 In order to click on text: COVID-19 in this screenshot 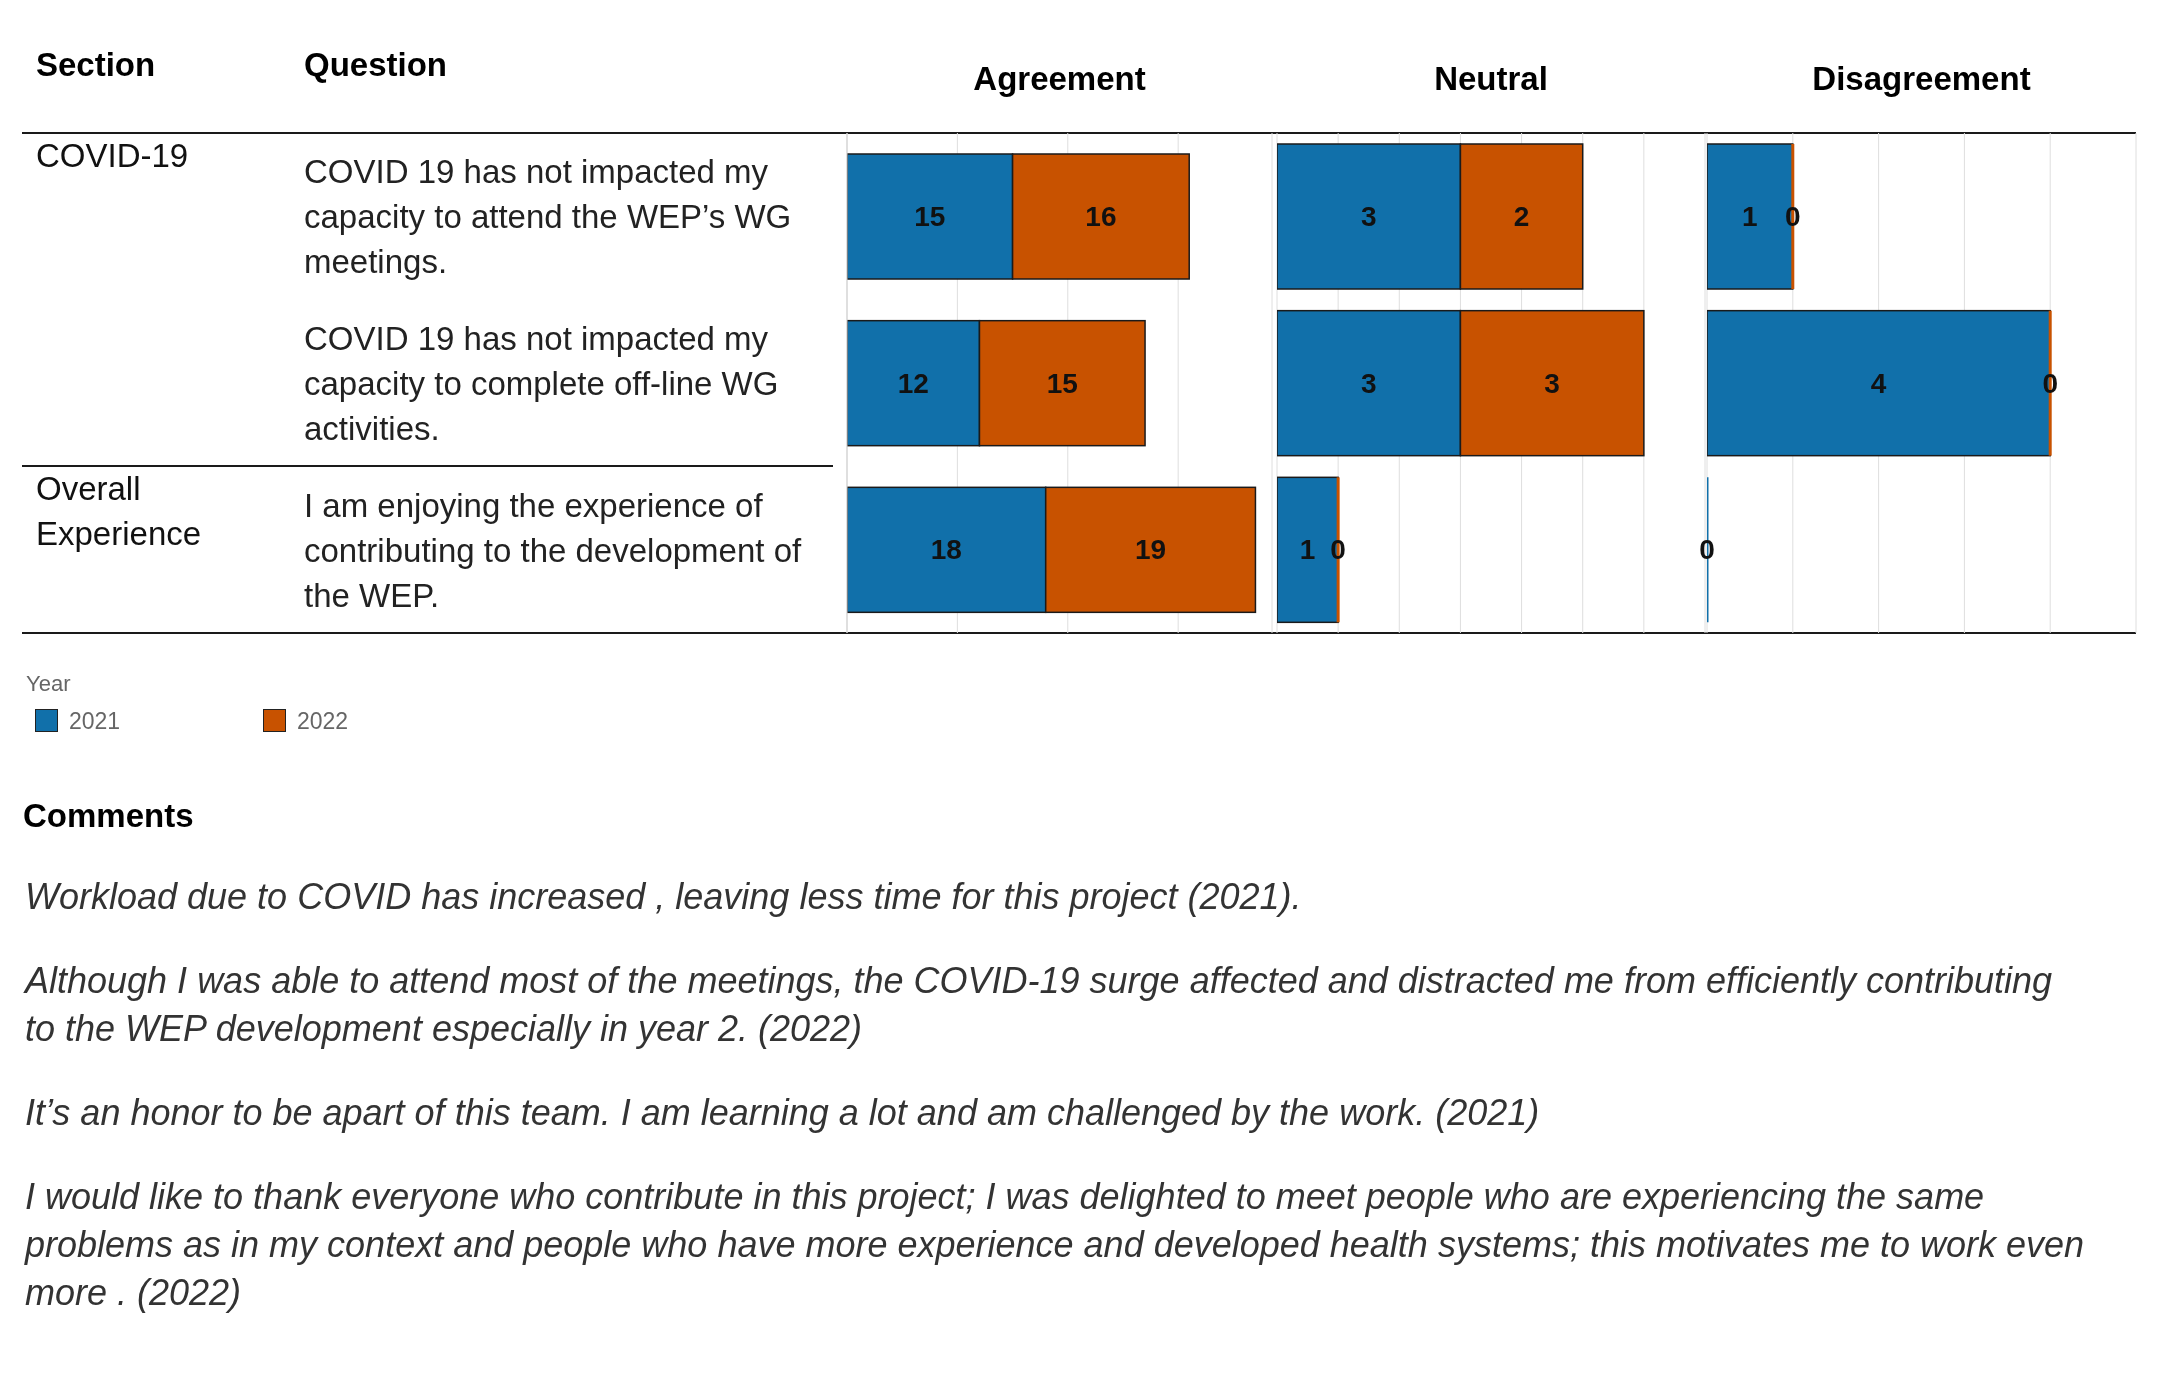, I will do `click(112, 156)`.